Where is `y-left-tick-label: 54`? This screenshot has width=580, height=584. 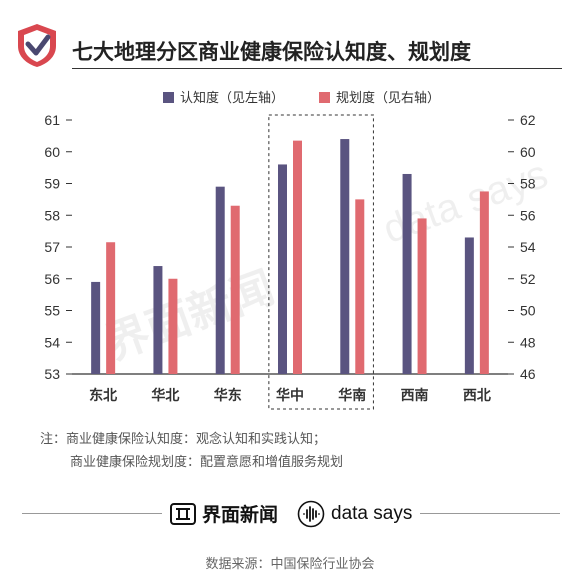
y-left-tick-label: 54 is located at coordinates (52, 342).